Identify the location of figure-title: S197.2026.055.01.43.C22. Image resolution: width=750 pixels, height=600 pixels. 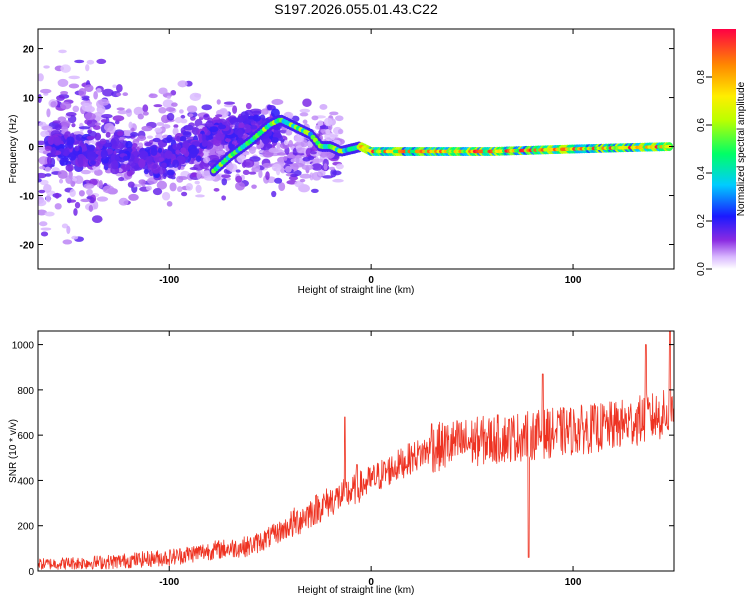
(356, 9).